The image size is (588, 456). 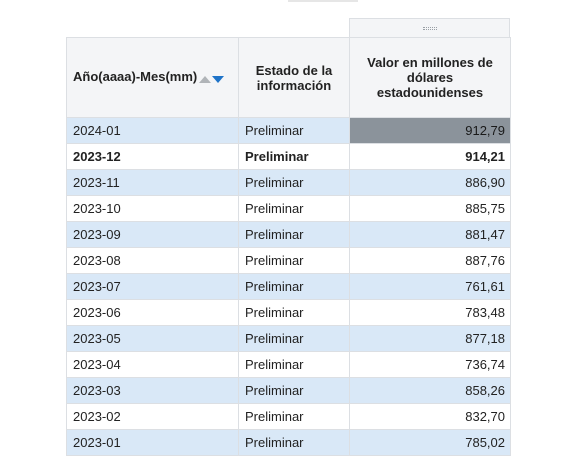 I want to click on table-row: 2023-12 Preliminar 914,21, so click(x=288, y=156).